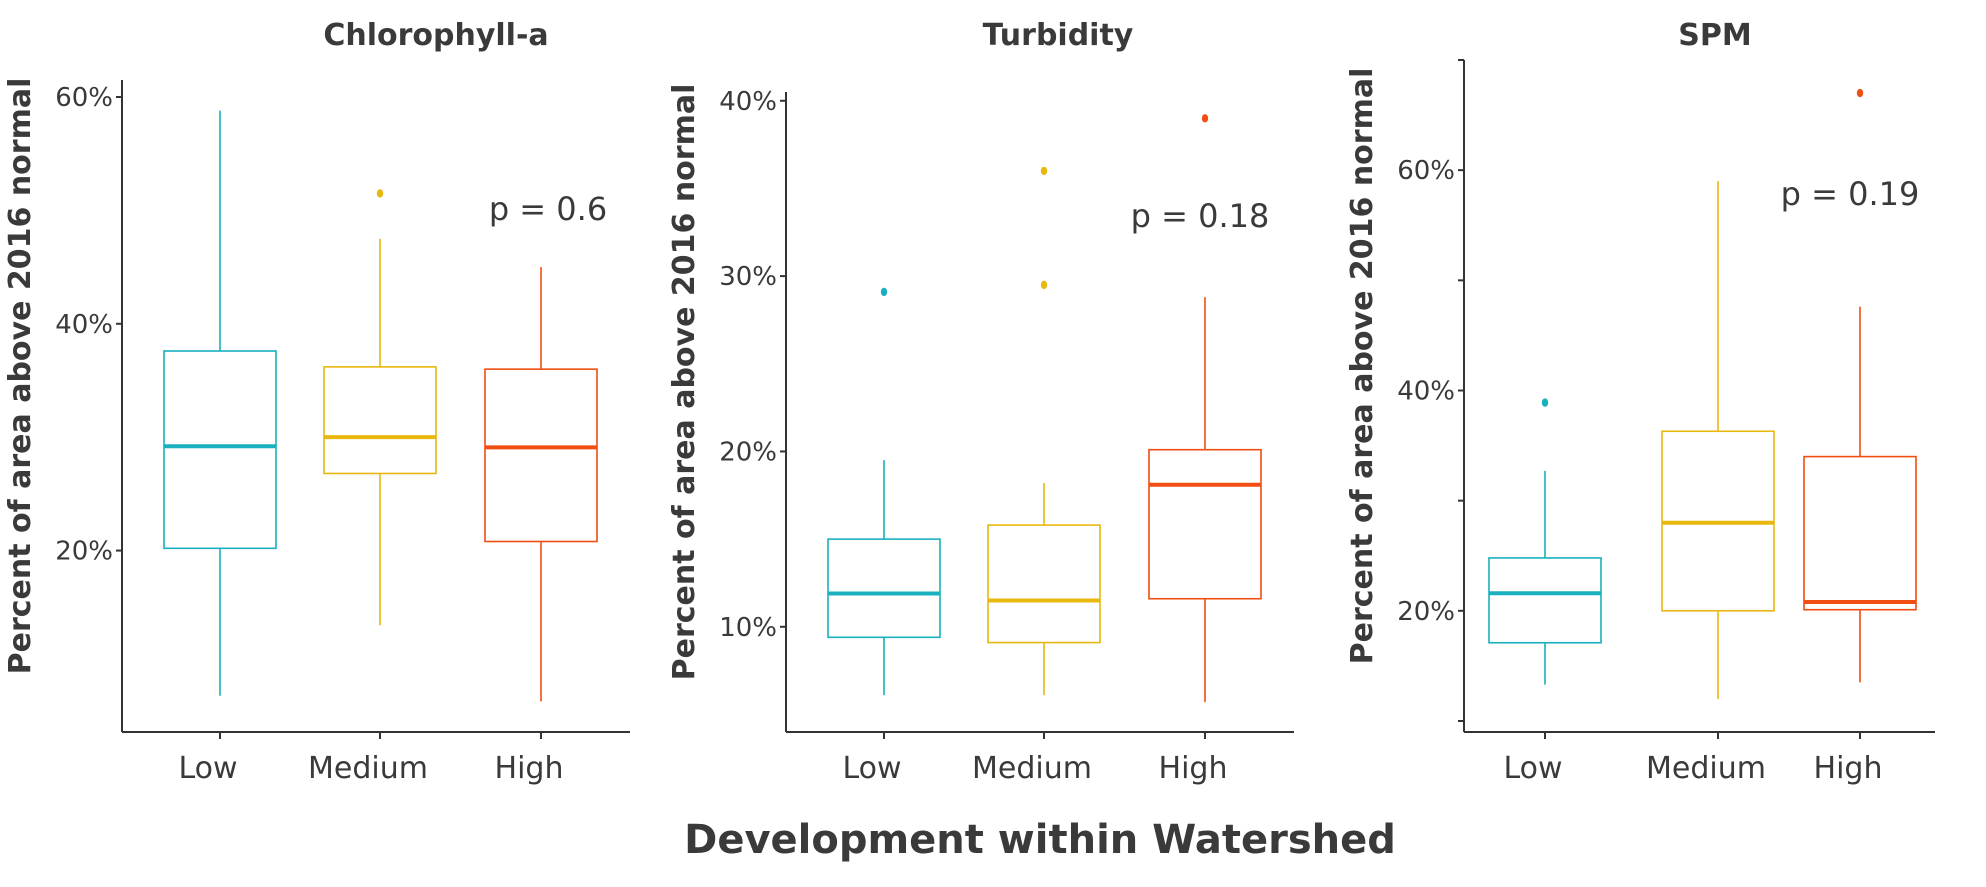 The image size is (1986, 887). What do you see at coordinates (1040, 840) in the screenshot?
I see `x-axis-title: Development within Watershed` at bounding box center [1040, 840].